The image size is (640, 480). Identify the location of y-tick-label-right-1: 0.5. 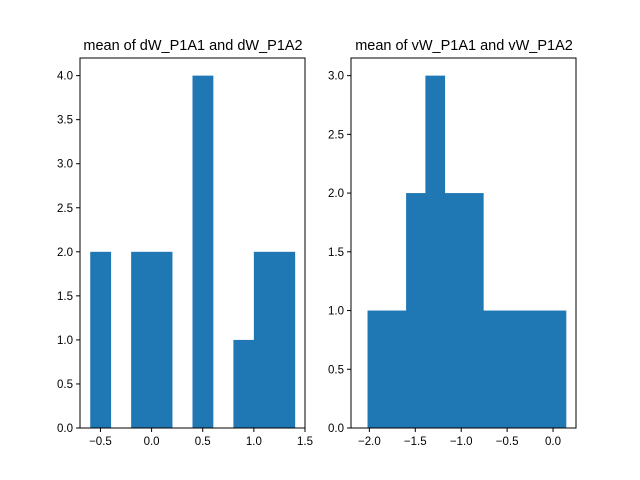
(336, 370).